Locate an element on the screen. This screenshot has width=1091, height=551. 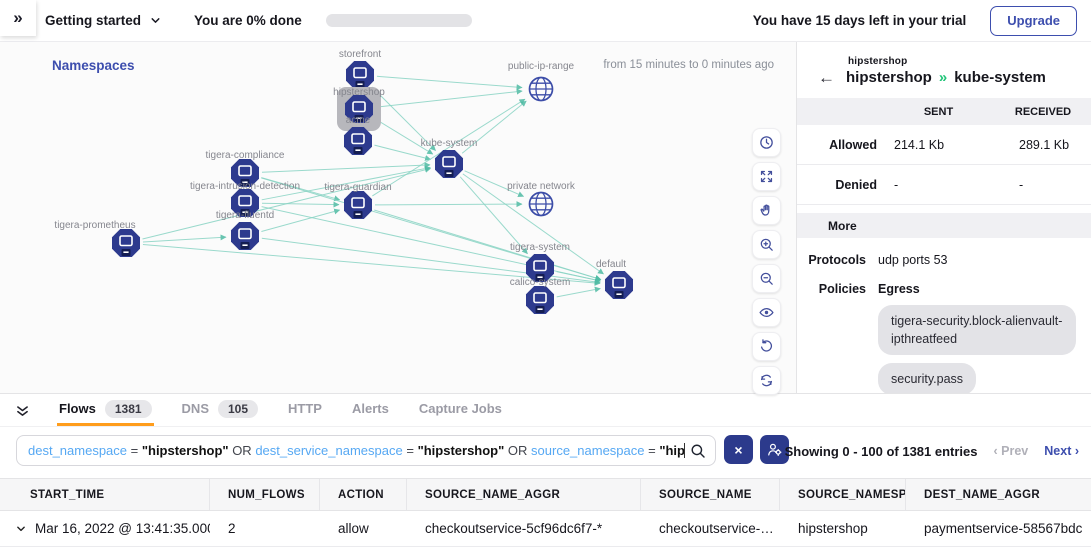
query-op: = is located at coordinates (652, 450).